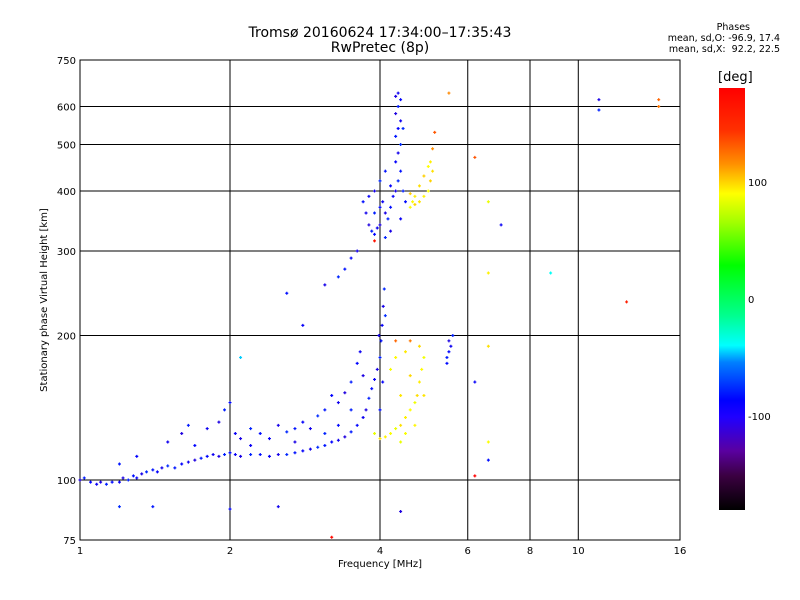  Describe the element at coordinates (759, 417) in the screenshot. I see `colorbar-tick-label: -100` at that location.